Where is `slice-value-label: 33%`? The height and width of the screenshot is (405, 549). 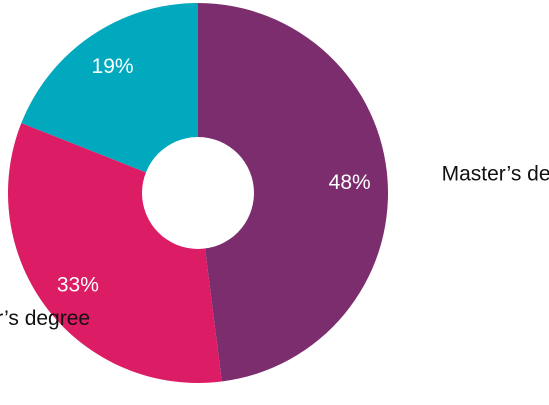 slice-value-label: 33% is located at coordinates (78, 285).